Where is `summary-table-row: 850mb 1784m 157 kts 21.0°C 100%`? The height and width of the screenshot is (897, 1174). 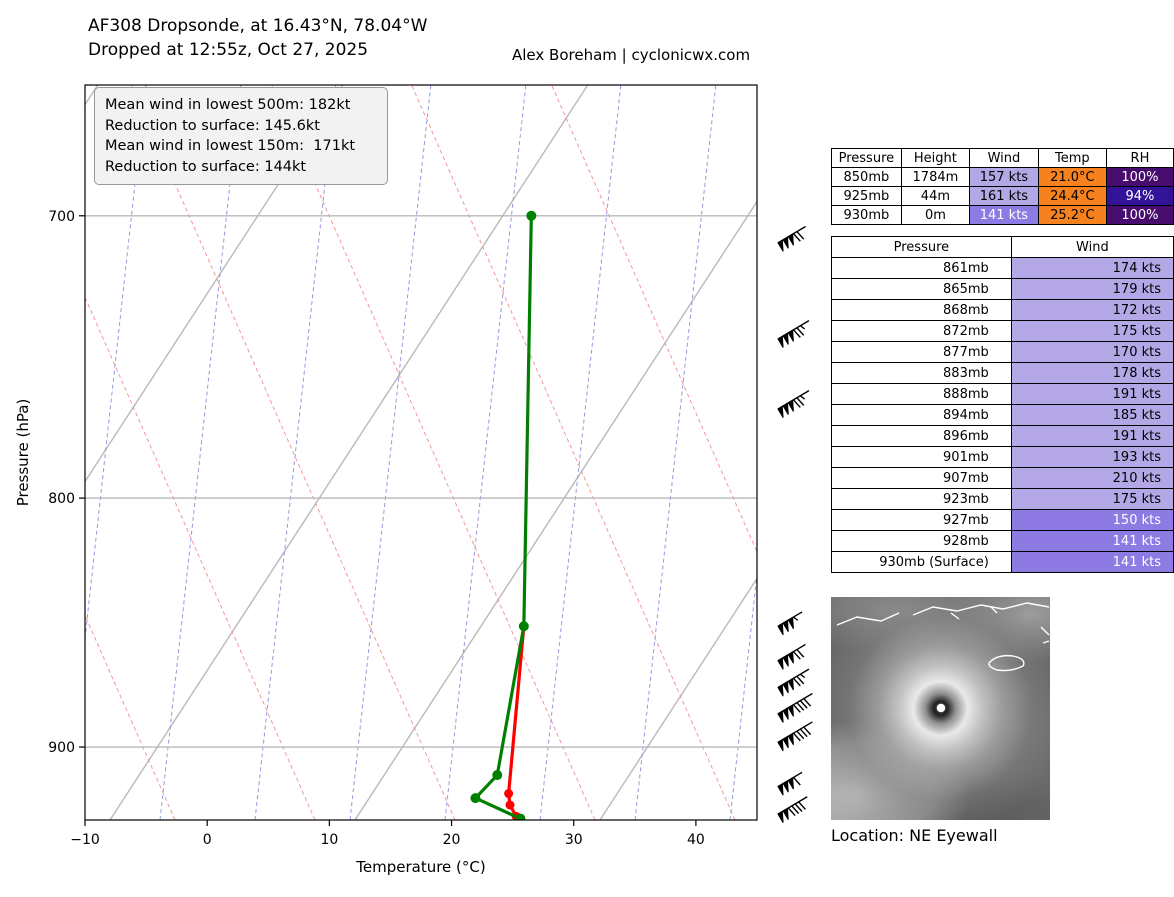
summary-table-row: 850mb 1784m 157 kts 21.0°C 100% is located at coordinates (1002, 177).